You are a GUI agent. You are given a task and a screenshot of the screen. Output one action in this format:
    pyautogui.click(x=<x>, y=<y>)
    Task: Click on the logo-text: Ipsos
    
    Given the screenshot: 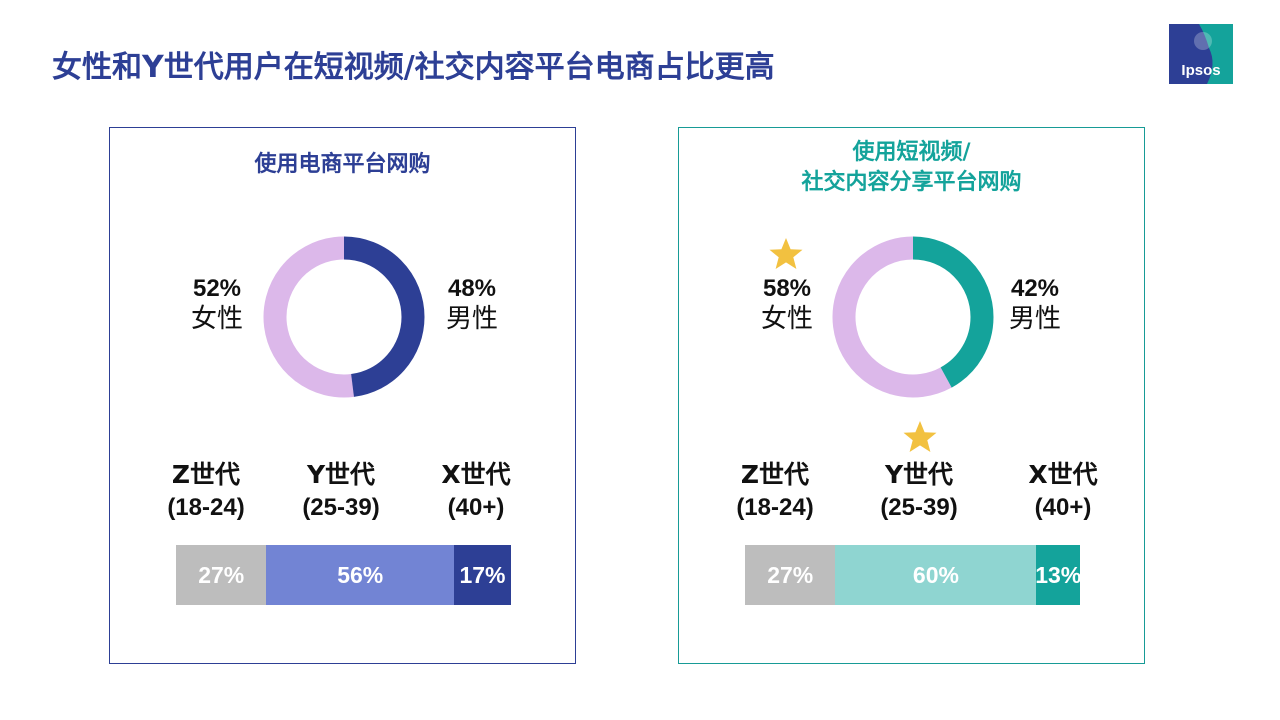 What is the action you would take?
    pyautogui.click(x=1200, y=70)
    